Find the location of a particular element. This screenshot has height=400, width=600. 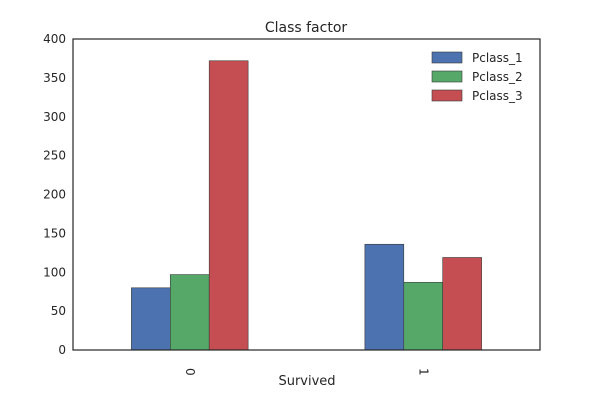

y-axis: 0 50 100 150 200 250 300 350 400 is located at coordinates (54, 194).